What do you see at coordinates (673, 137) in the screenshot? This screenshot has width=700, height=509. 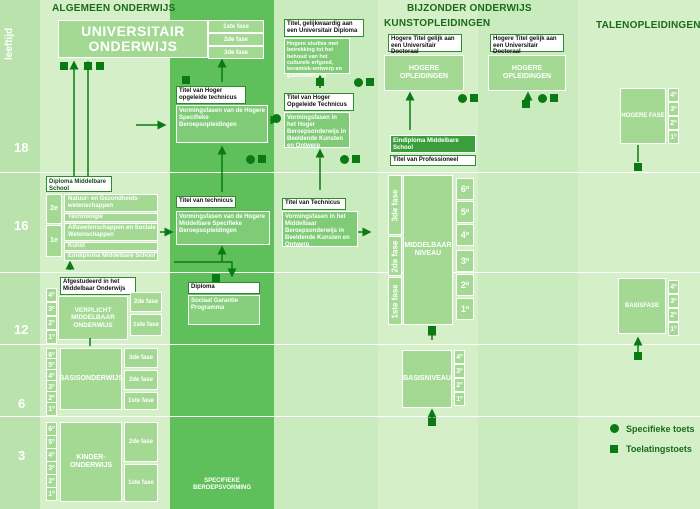 I see `lang-hoger-grade-1: 1º` at bounding box center [673, 137].